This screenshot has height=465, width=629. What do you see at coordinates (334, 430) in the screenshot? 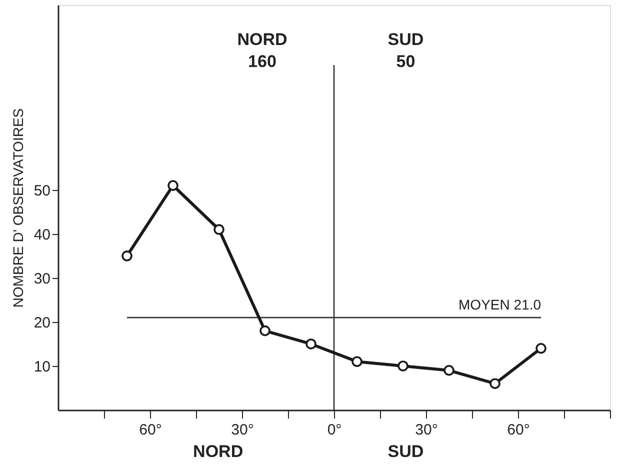
I see `x-tick-label: 0°` at bounding box center [334, 430].